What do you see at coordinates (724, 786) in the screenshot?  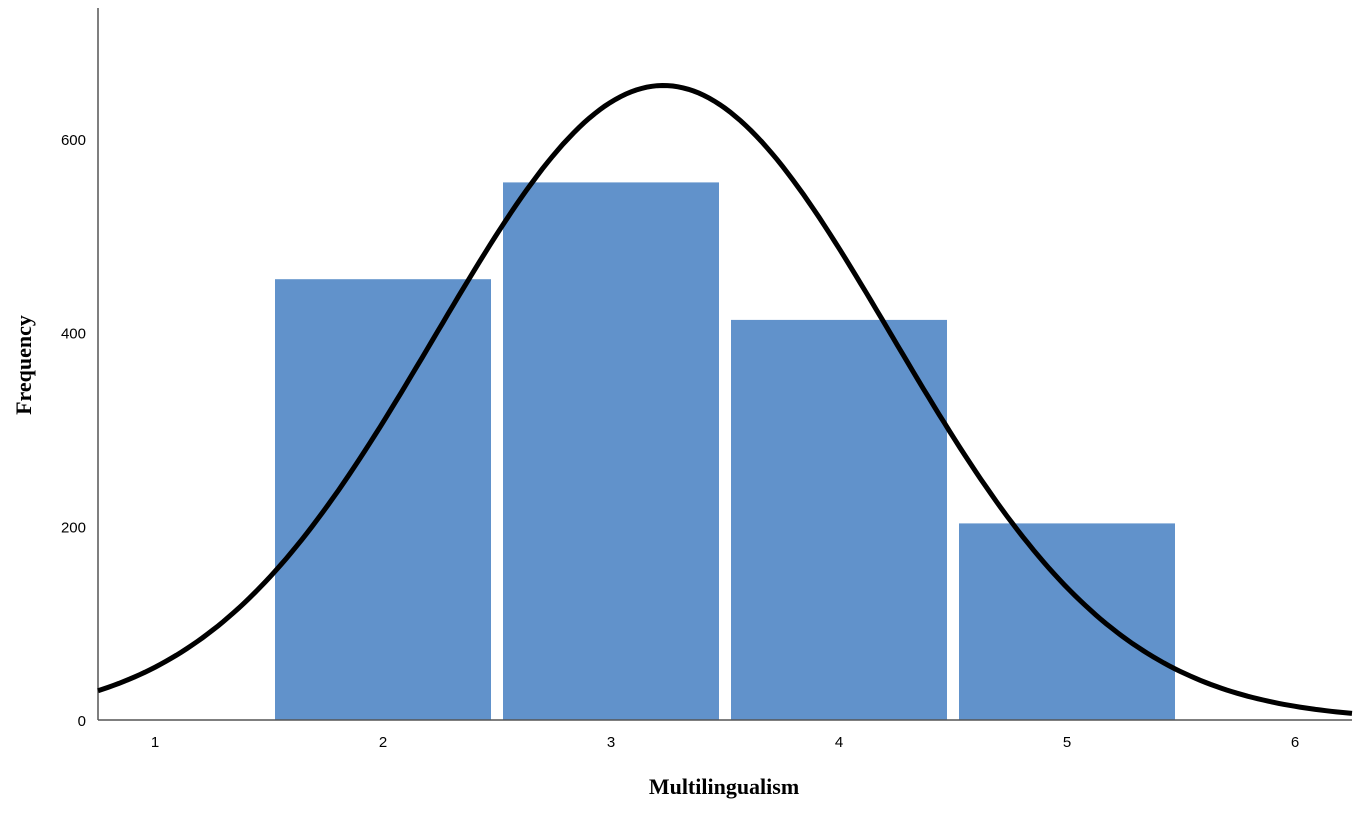 I see `x-axis-title: Multilingualism` at bounding box center [724, 786].